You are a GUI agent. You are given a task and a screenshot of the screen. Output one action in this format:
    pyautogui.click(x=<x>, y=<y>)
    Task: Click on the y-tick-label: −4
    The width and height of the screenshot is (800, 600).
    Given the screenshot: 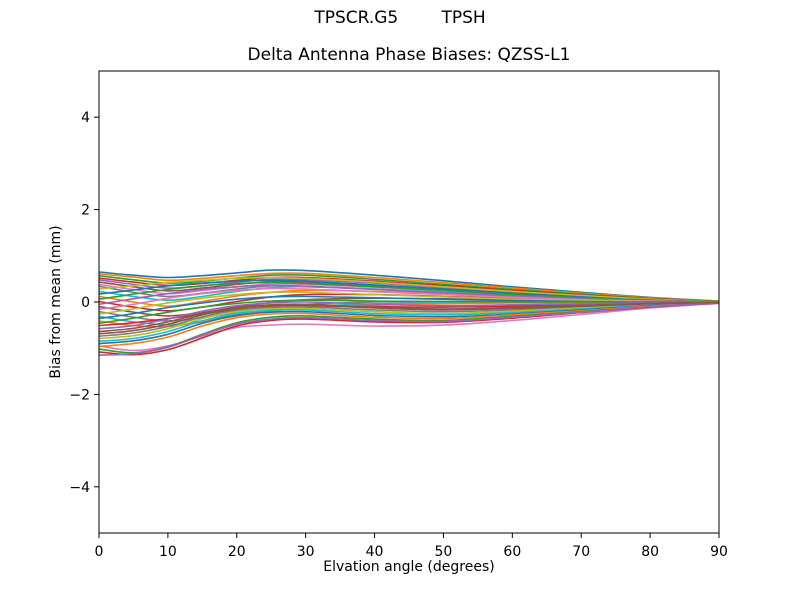 What is the action you would take?
    pyautogui.click(x=79, y=488)
    